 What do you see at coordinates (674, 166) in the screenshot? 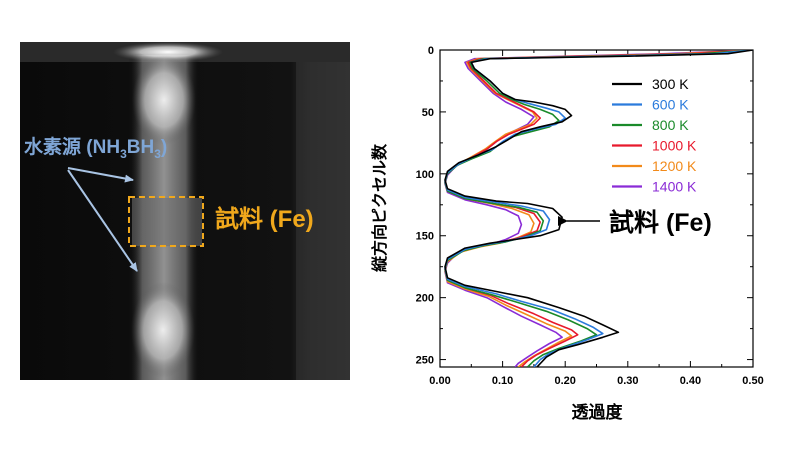
I see `legend-label: 1200 K` at bounding box center [674, 166].